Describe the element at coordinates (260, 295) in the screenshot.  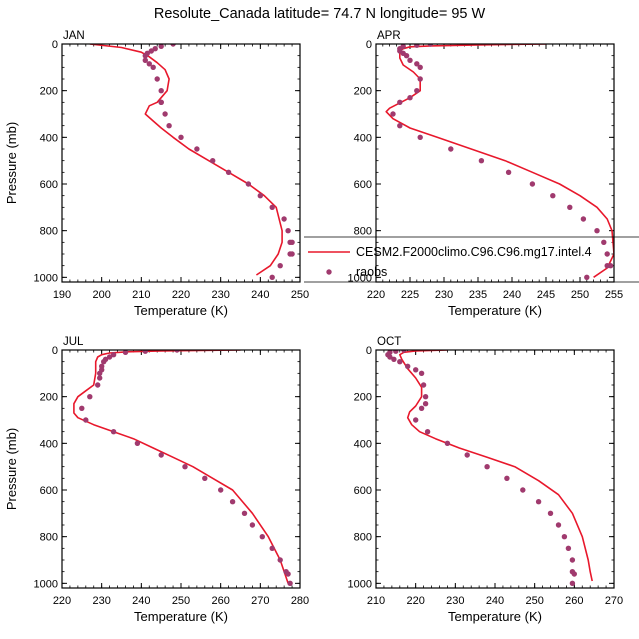
I see `jan-xtick-label: 240` at that location.